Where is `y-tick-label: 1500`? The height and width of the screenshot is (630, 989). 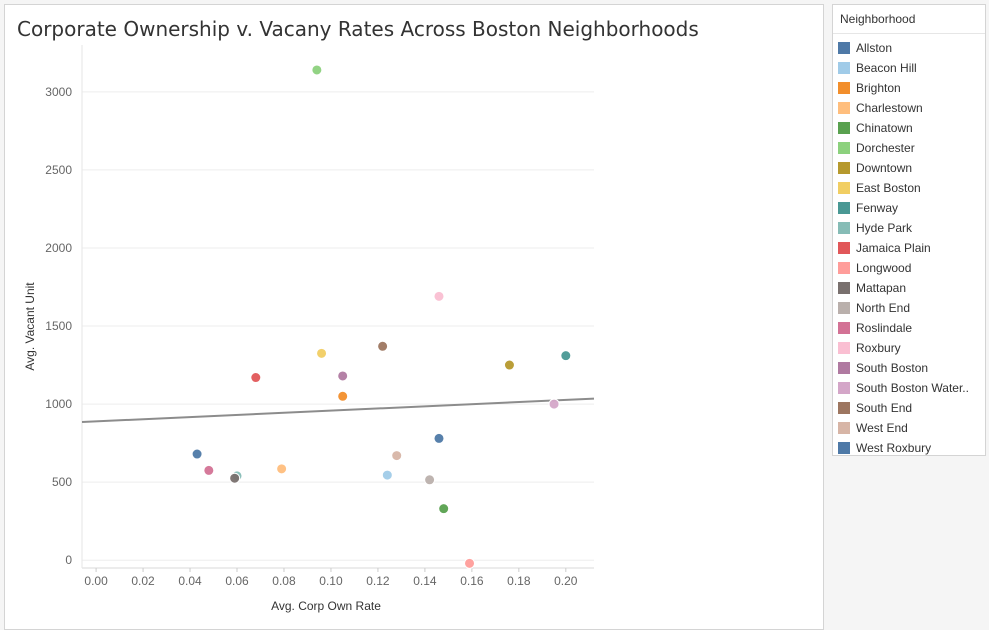
y-tick-label: 1500 is located at coordinates (58, 326).